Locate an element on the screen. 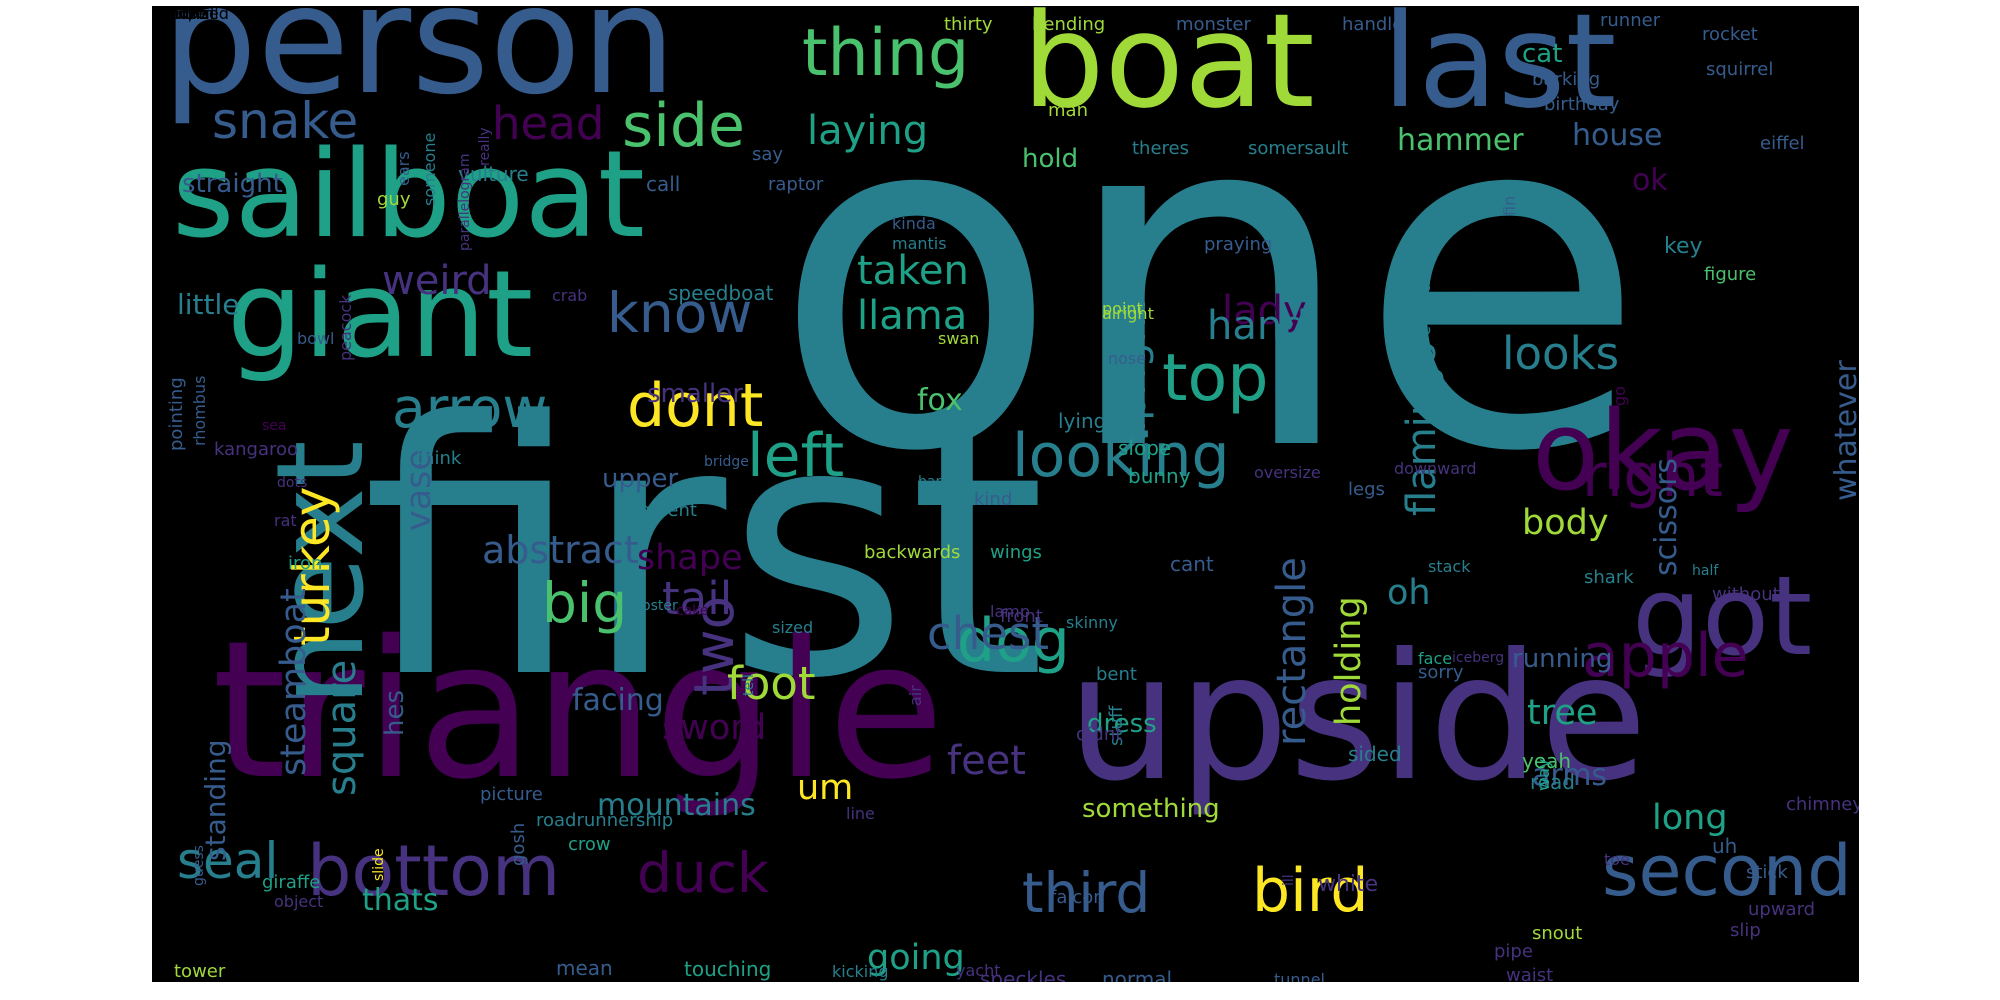  word-guy: guy is located at coordinates (394, 199).